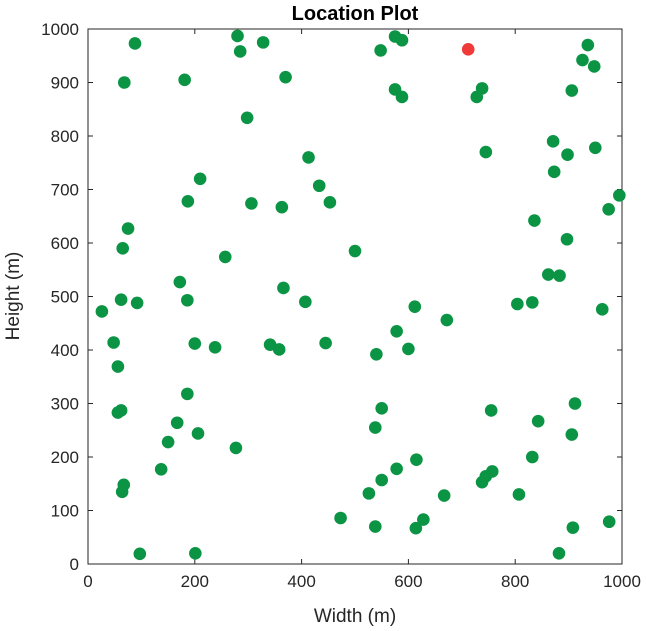 This screenshot has width=646, height=631. Describe the element at coordinates (195, 581) in the screenshot. I see `x-tick-label: 200` at that location.